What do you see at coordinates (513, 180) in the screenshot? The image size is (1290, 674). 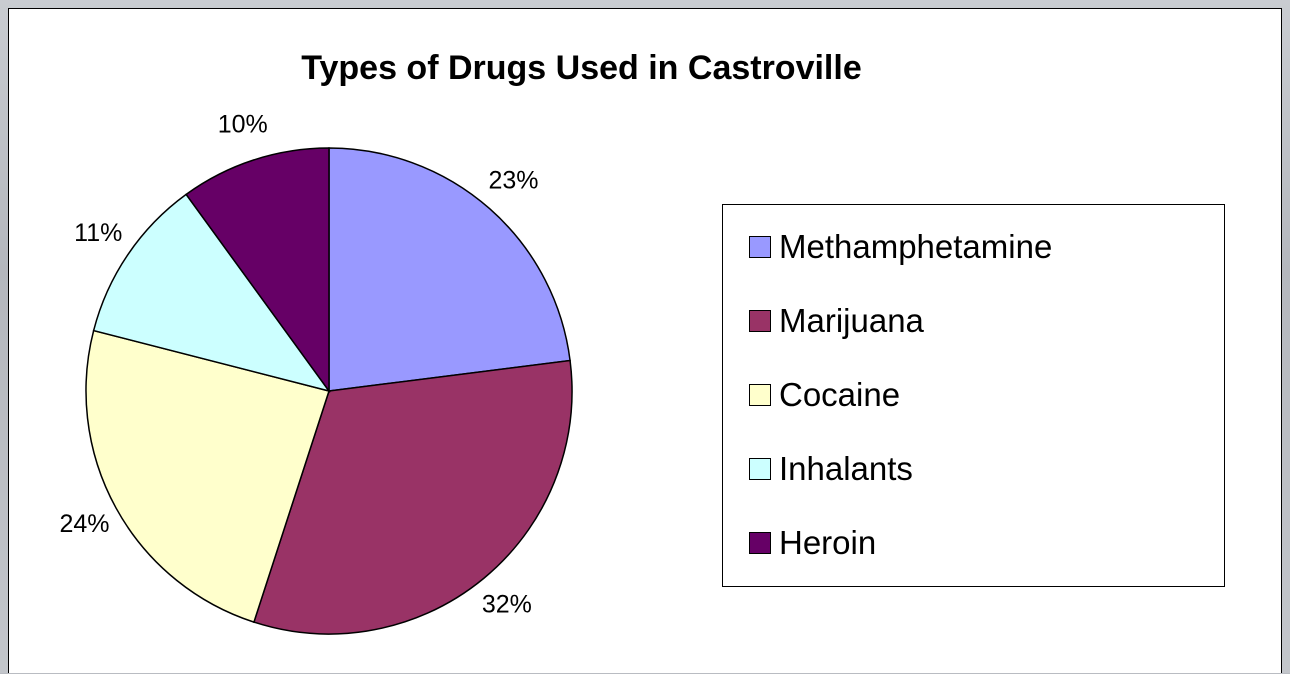 I see `slice-label-methamphetamine: 23%` at bounding box center [513, 180].